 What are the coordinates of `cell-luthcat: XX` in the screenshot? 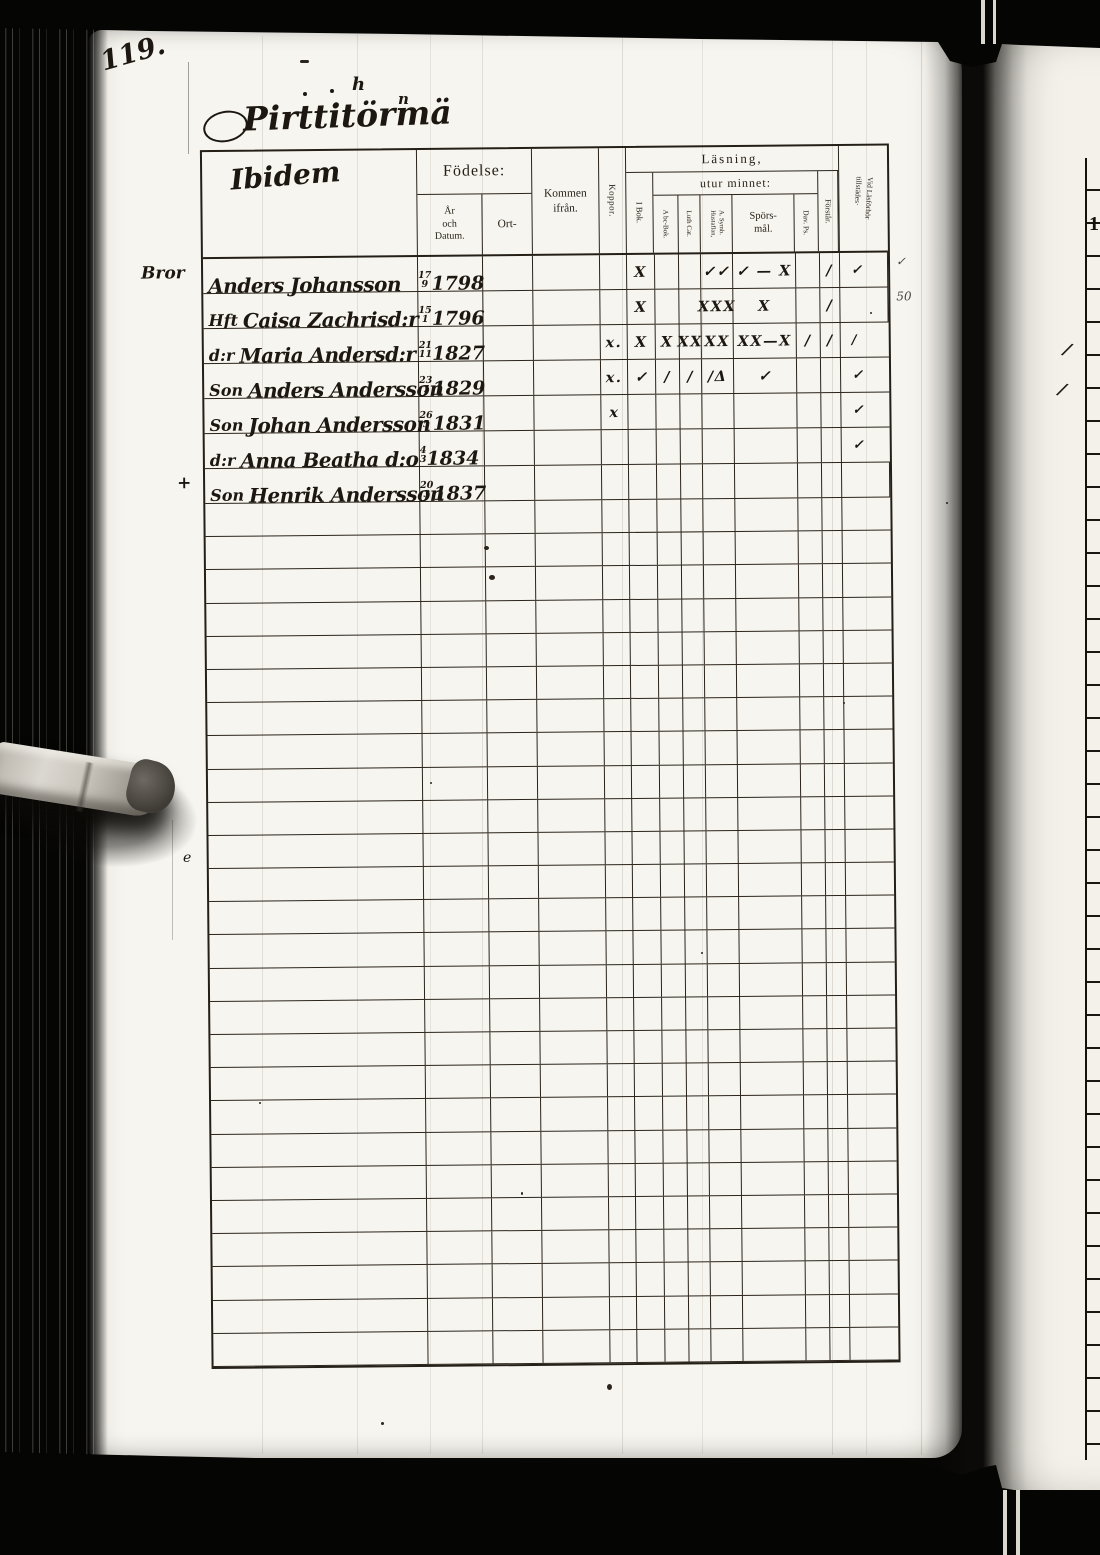 It's located at (690, 341).